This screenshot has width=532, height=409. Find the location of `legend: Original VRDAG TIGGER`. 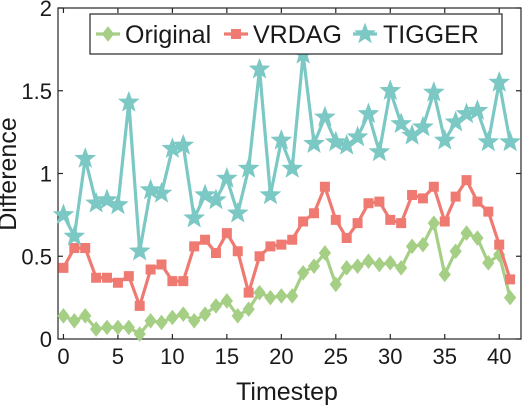

legend: Original VRDAG TIGGER is located at coordinates (296, 34).